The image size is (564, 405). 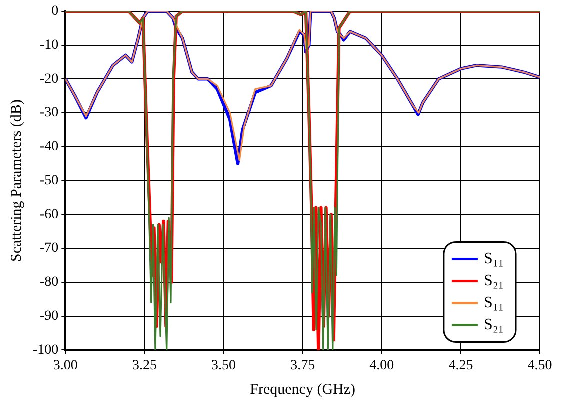 I want to click on y-tick-label: -100, so click(x=45, y=350).